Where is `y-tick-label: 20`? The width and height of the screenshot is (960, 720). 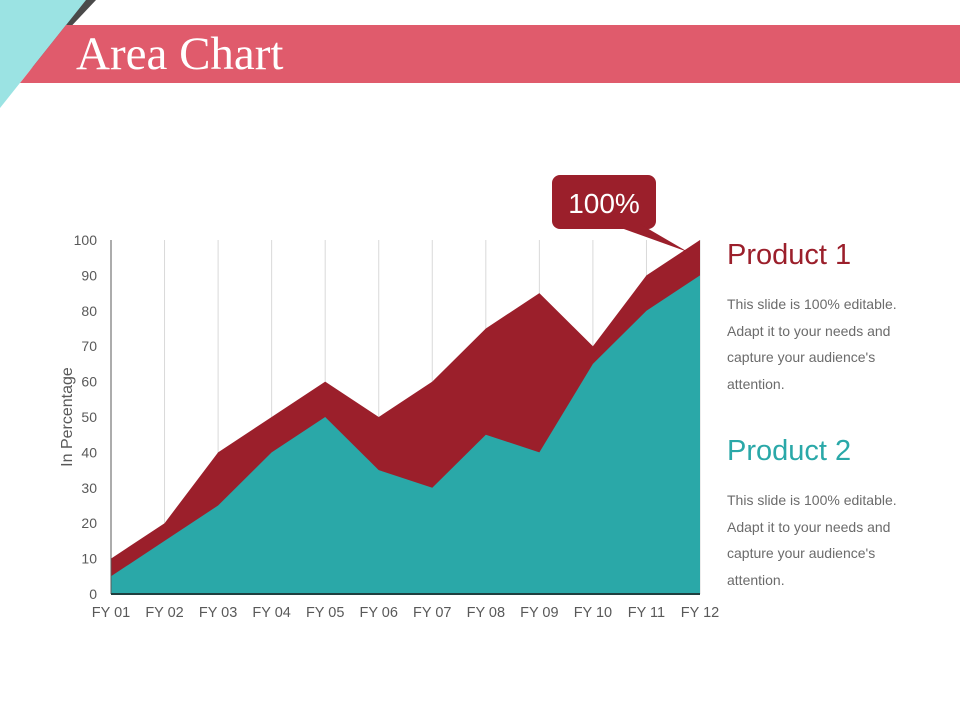
y-tick-label: 20 is located at coordinates (89, 523).